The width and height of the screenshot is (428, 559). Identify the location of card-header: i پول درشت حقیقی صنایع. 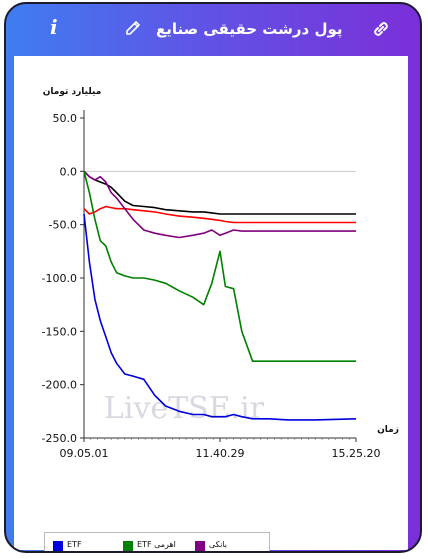
(213, 30).